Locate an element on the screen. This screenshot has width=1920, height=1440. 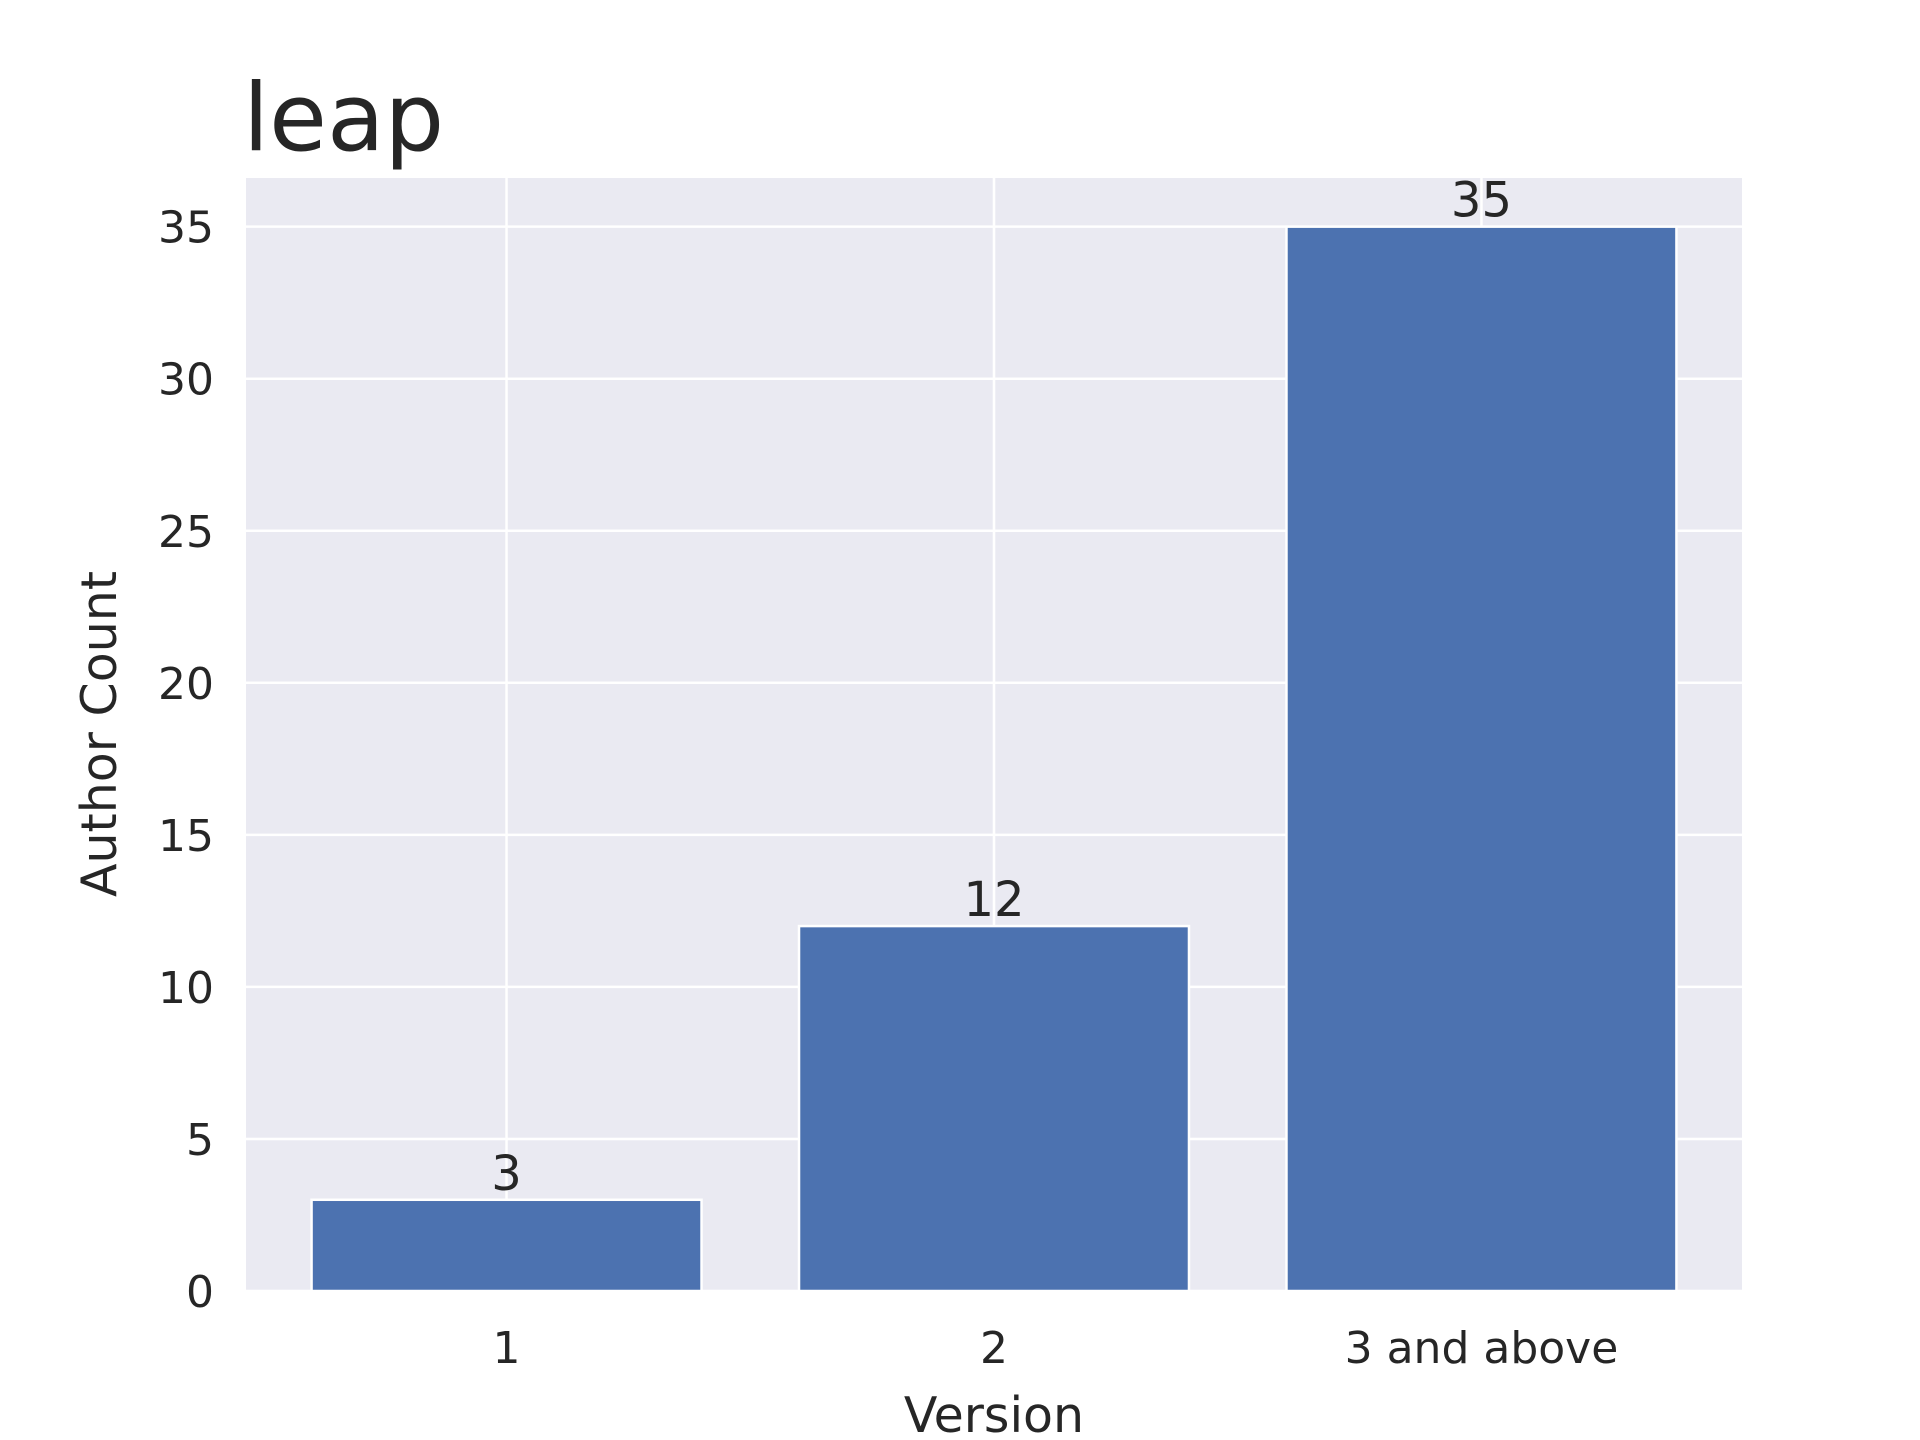
y-axis-label: Author Count is located at coordinates (99, 734).